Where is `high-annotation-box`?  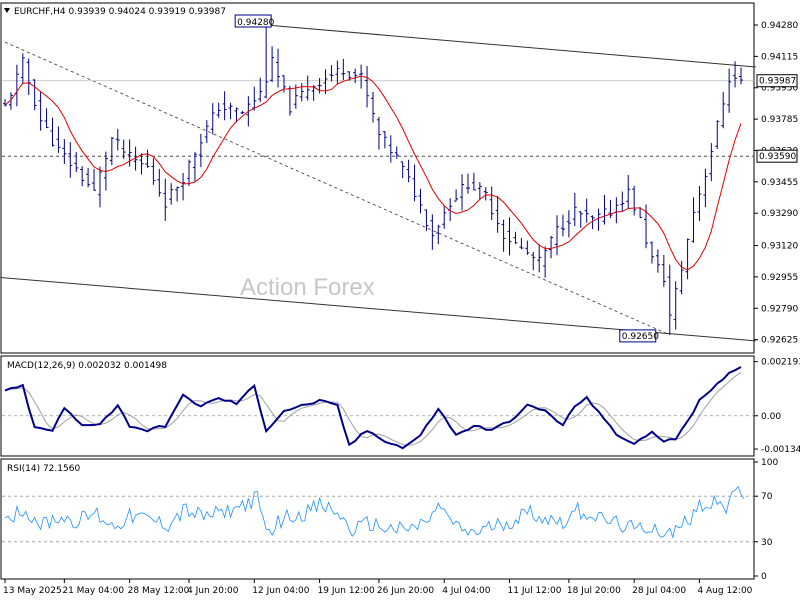
high-annotation-box is located at coordinates (253, 21).